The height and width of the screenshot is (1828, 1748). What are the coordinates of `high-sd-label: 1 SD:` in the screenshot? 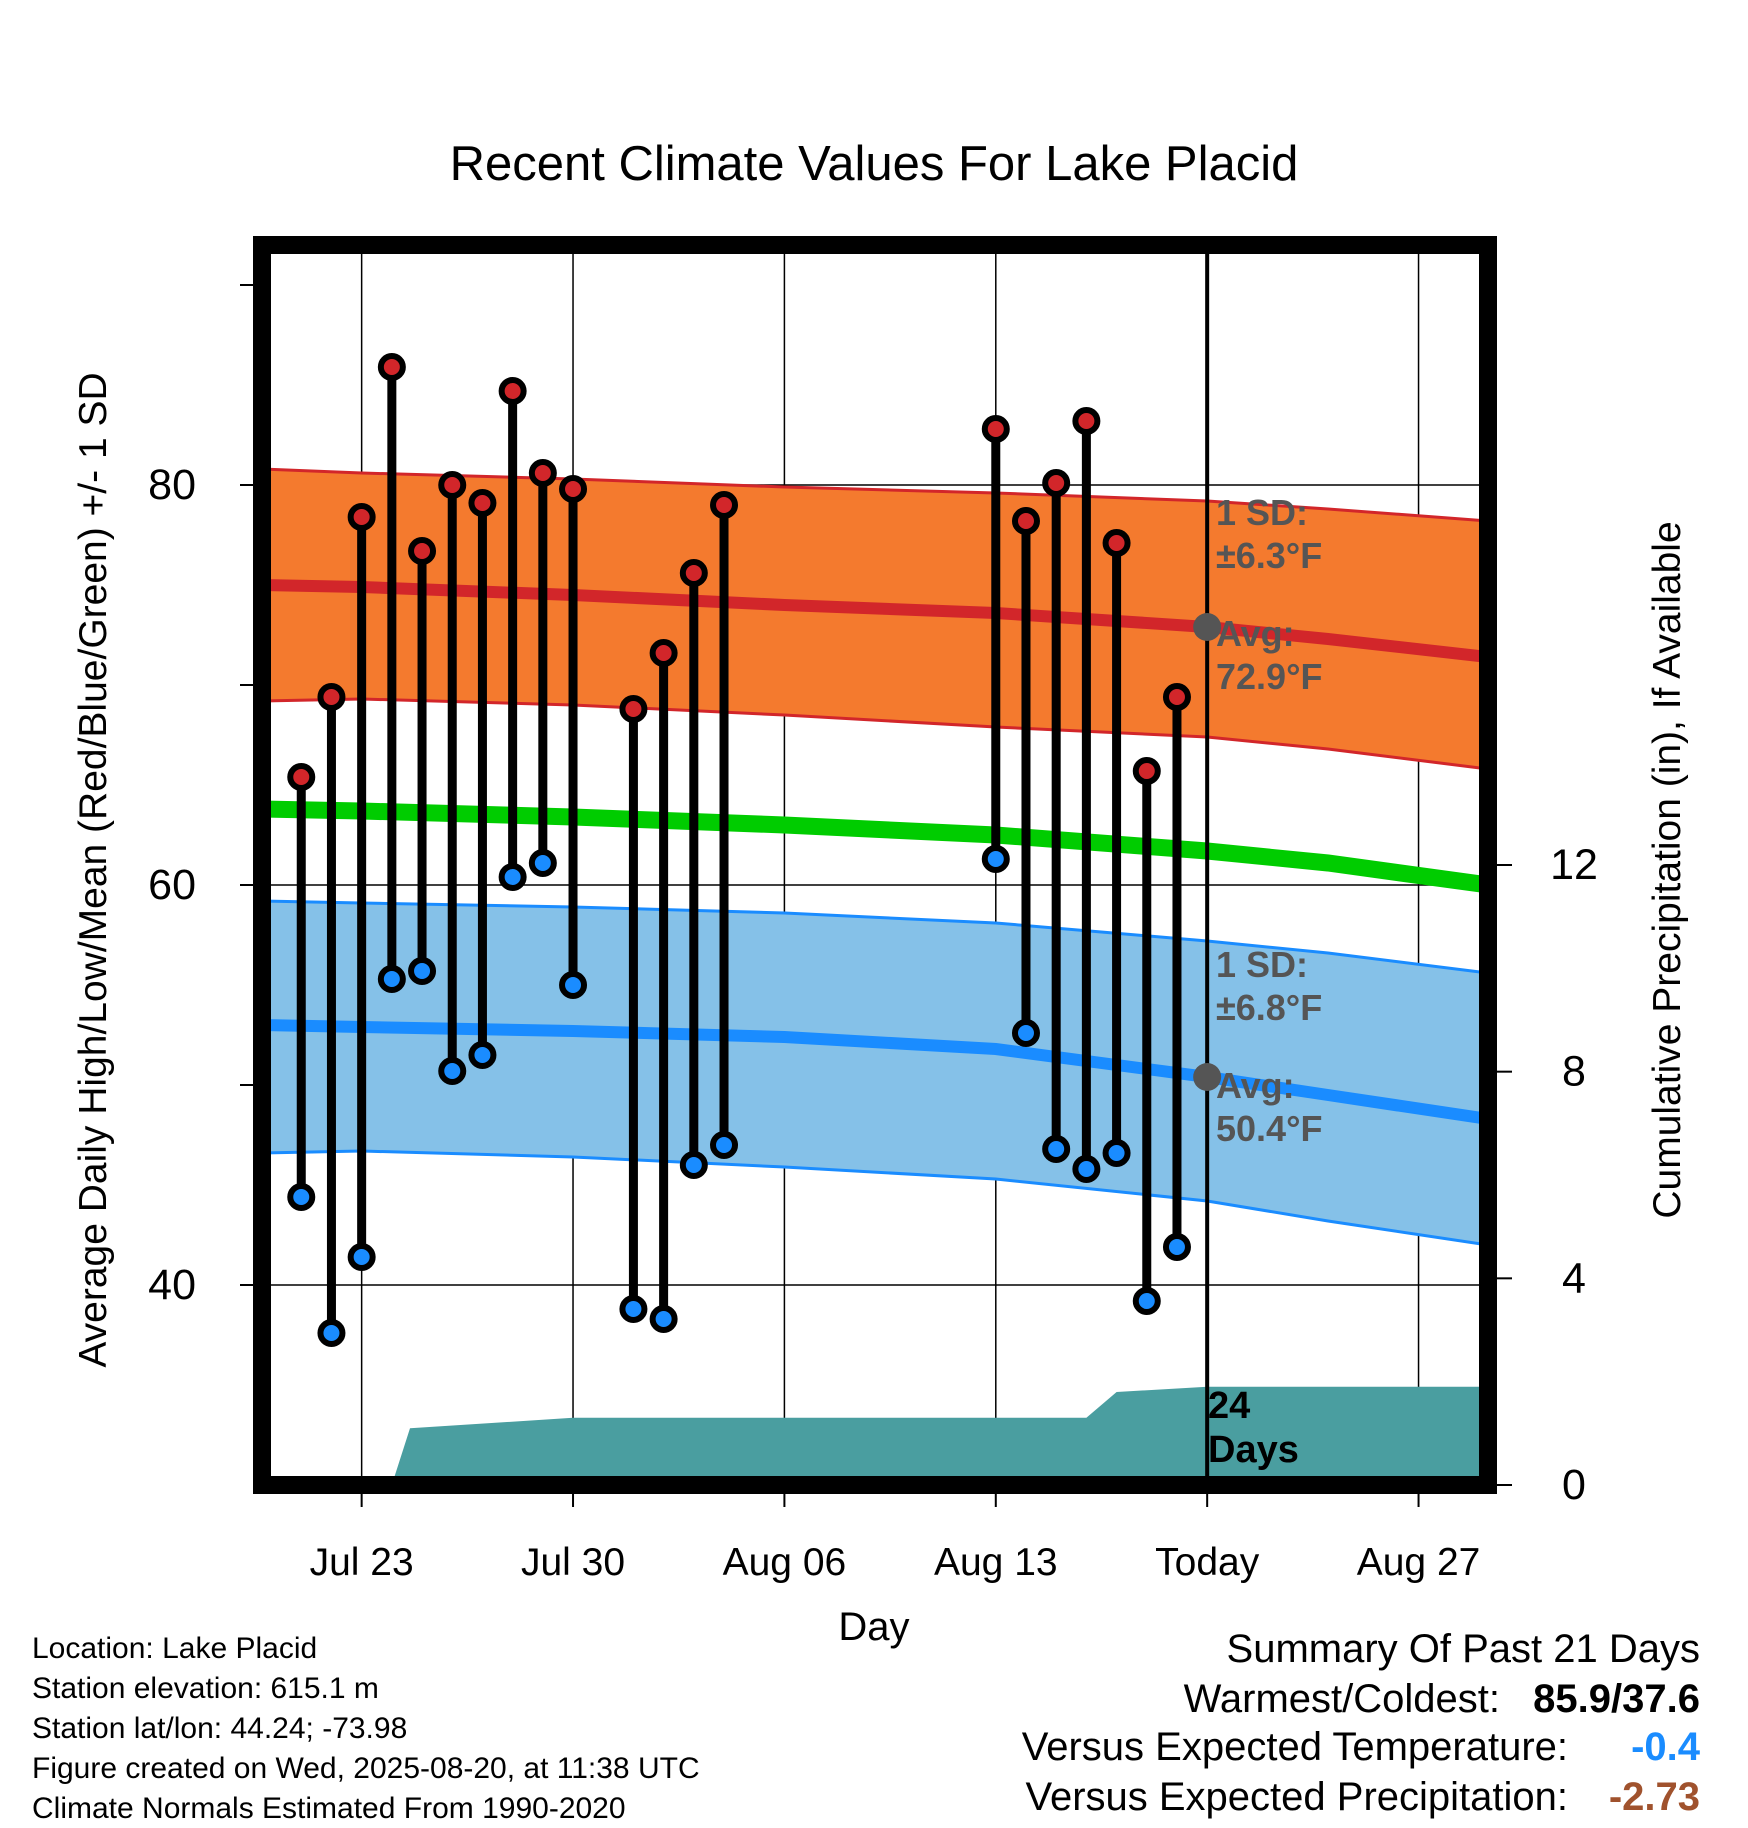 It's located at (1262, 512).